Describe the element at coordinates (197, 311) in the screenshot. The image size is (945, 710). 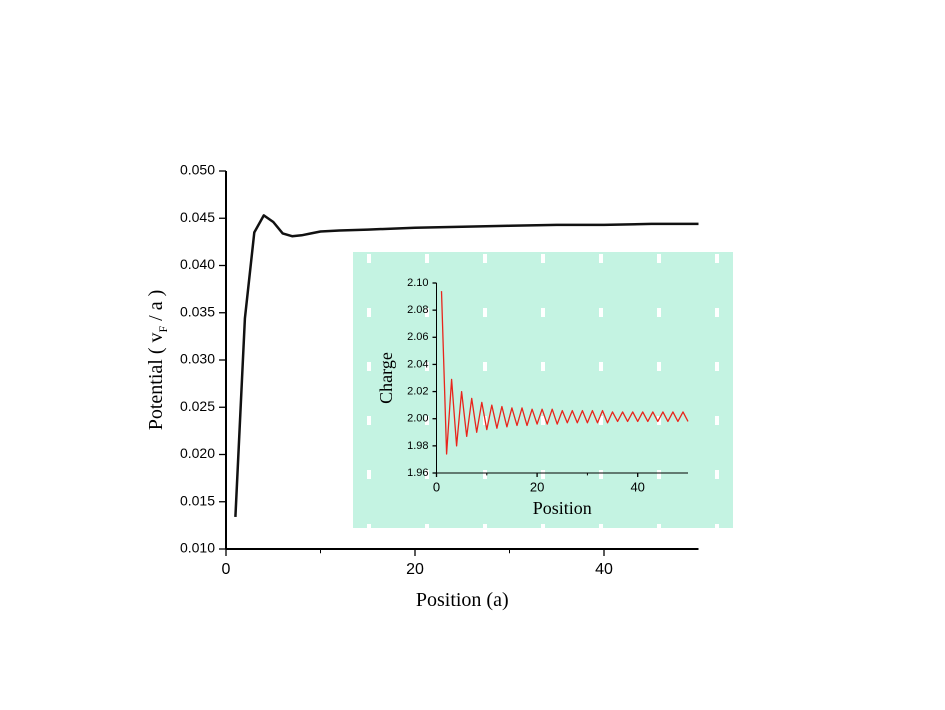
I see `y-tick-label: 0.035` at that location.